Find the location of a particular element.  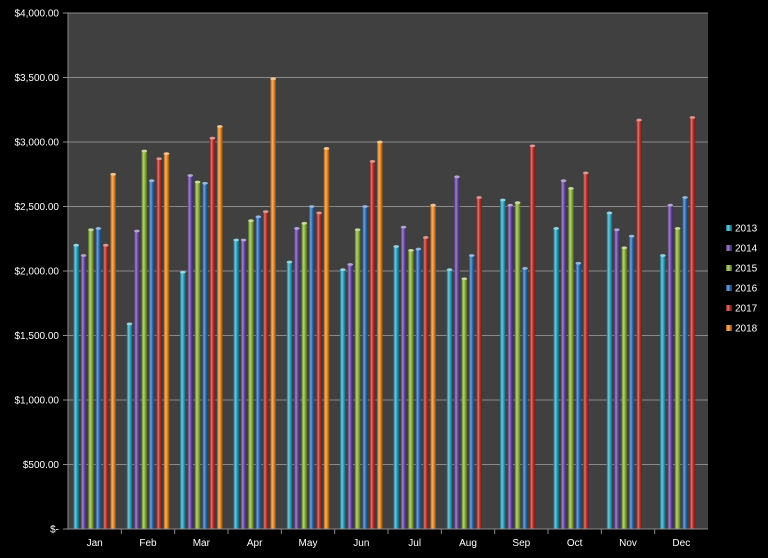

legend-label: 2015 is located at coordinates (746, 269).